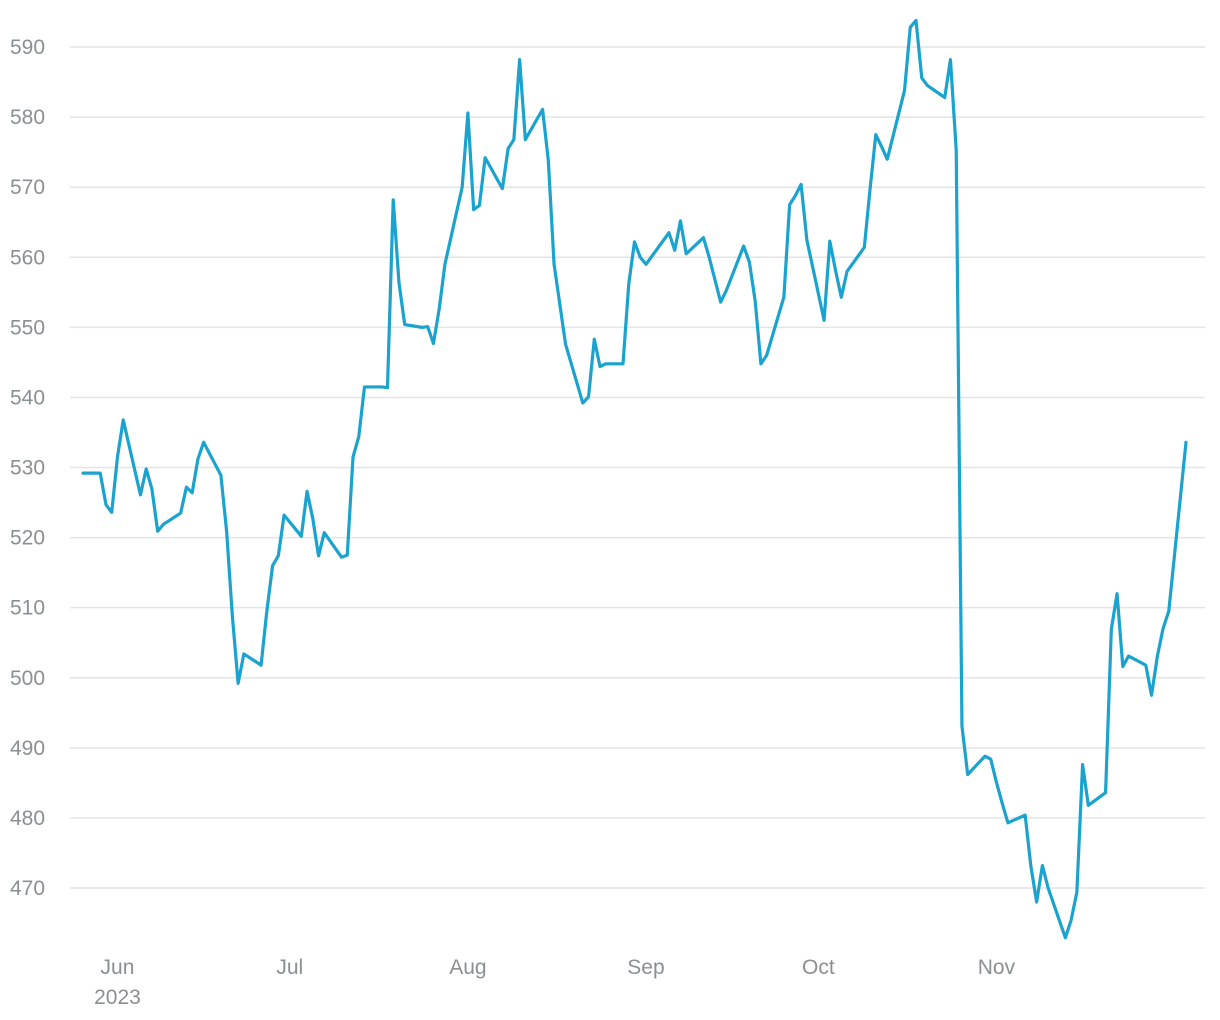 This screenshot has width=1220, height=1020. Describe the element at coordinates (27, 327) in the screenshot. I see `y-tick-label-550: 550` at that location.